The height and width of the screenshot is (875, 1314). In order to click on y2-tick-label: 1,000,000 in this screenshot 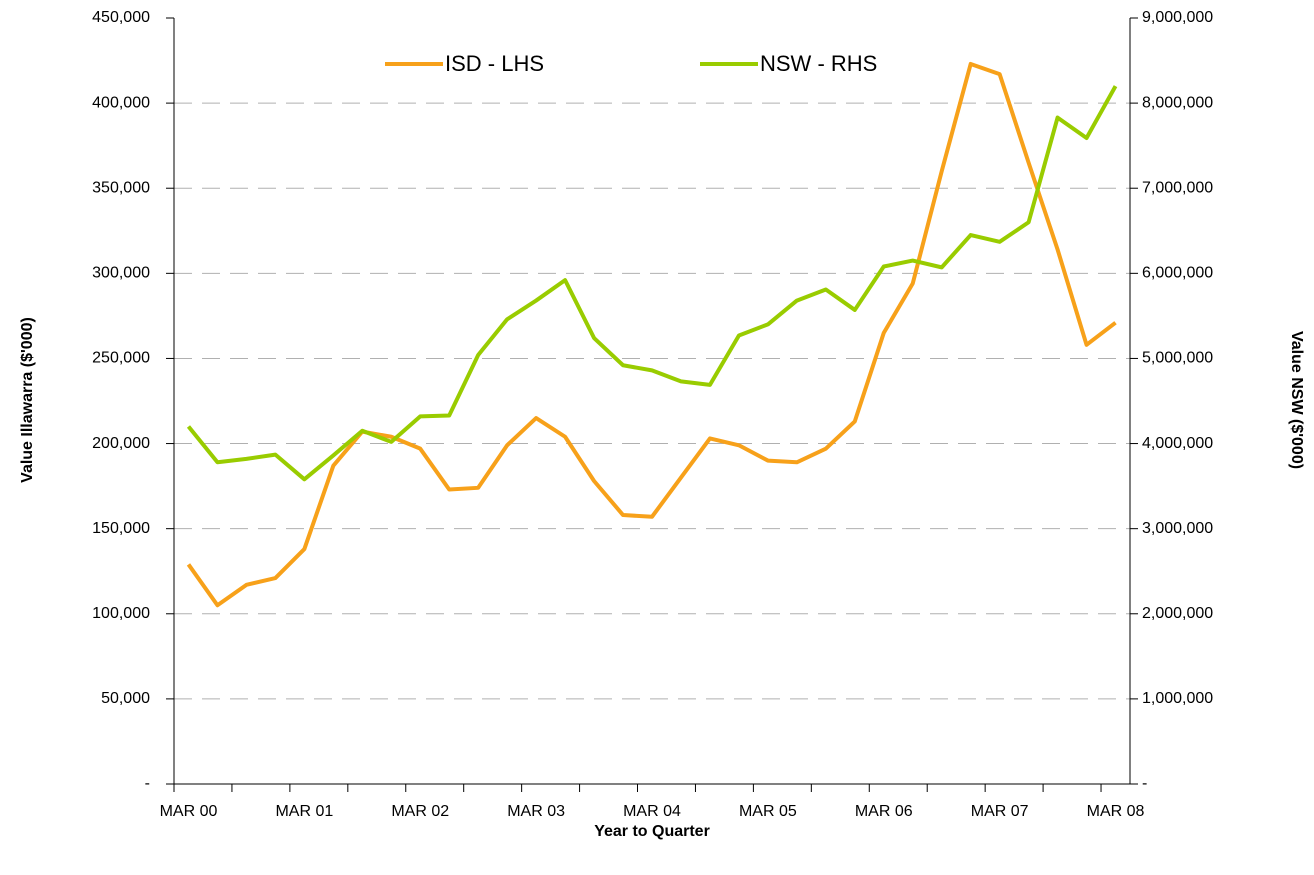, I will do `click(1177, 698)`.